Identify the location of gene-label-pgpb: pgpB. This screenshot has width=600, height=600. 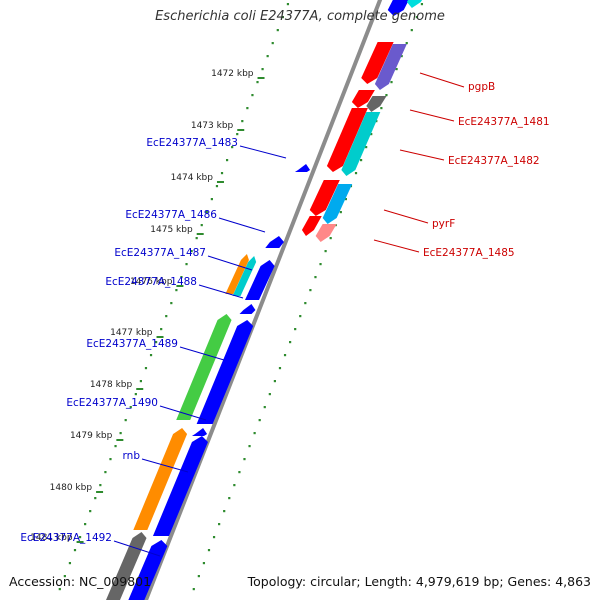
(481, 87).